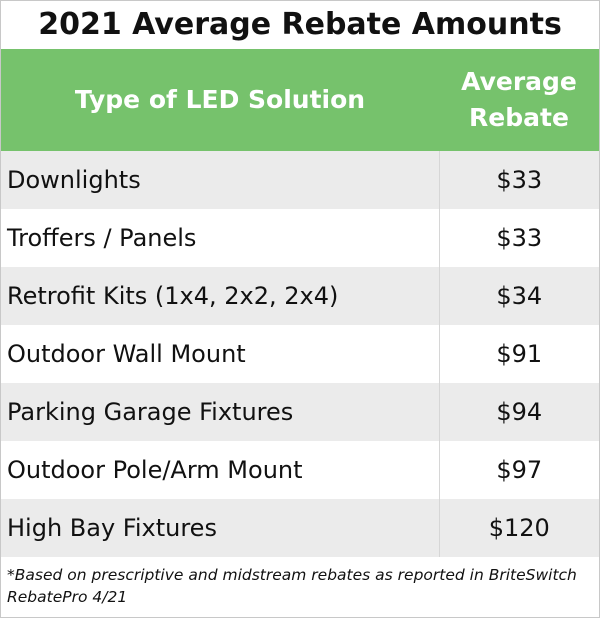  Describe the element at coordinates (220, 354) in the screenshot. I see `solution-cell: Outdoor Wall Mount` at that location.